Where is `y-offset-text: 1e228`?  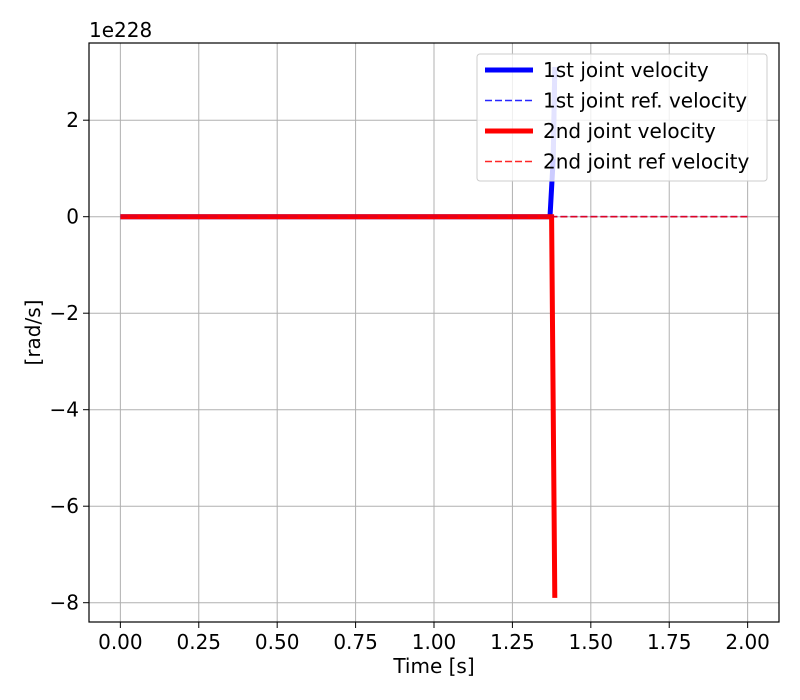
y-offset-text: 1e228 is located at coordinates (120, 30).